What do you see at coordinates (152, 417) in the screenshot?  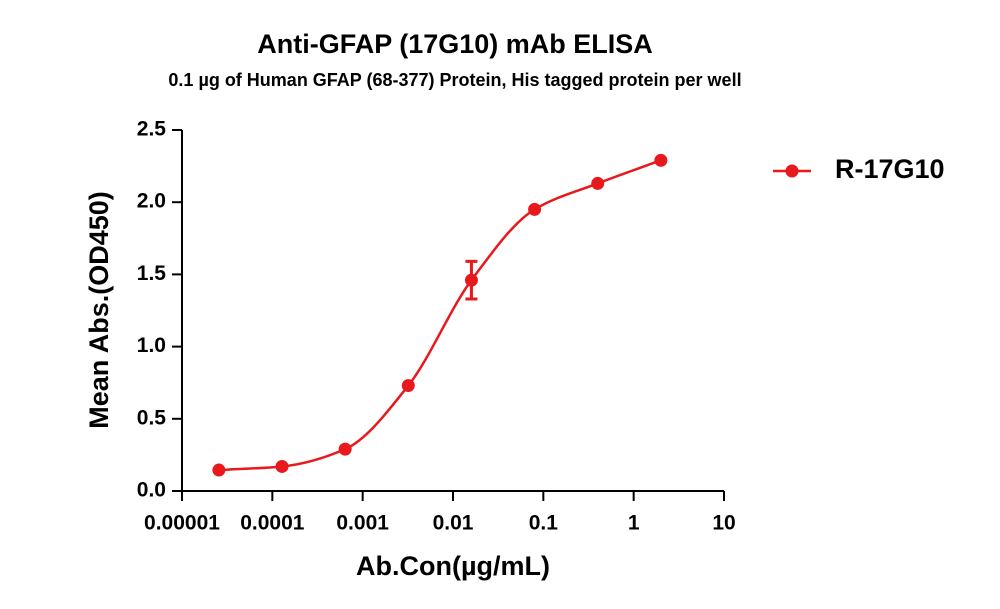 I see `y-tick-label: 0.5` at bounding box center [152, 417].